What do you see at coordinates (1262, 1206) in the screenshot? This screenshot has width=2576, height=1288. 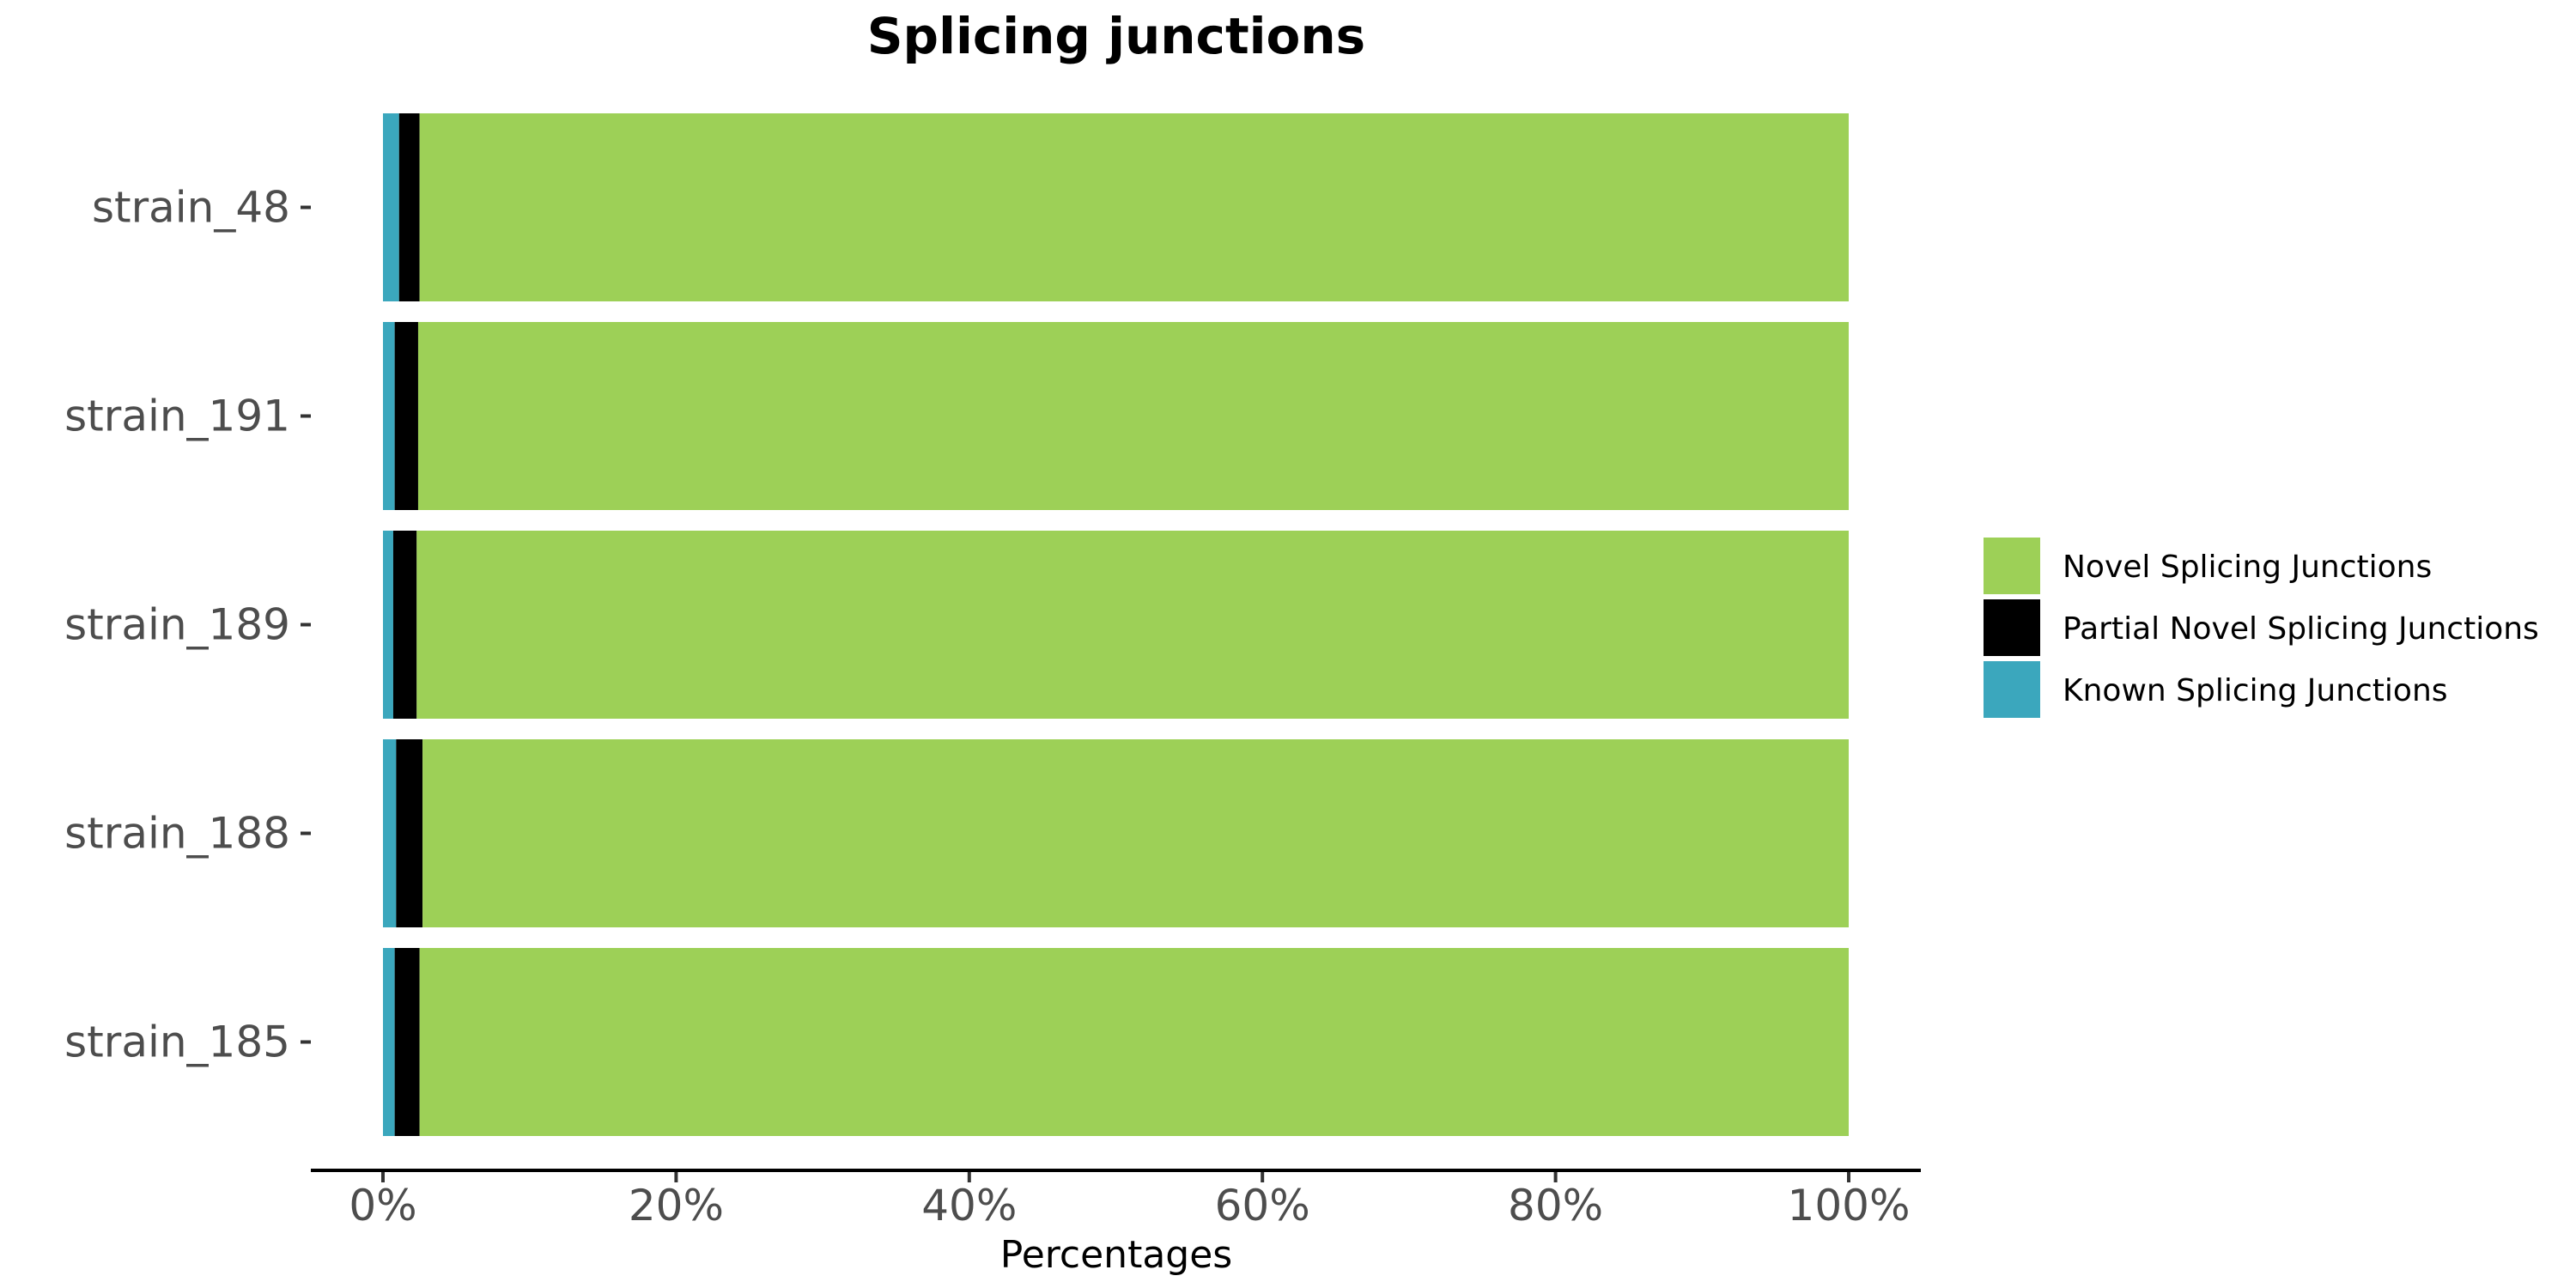 I see `x-tick-label: 60%` at bounding box center [1262, 1206].